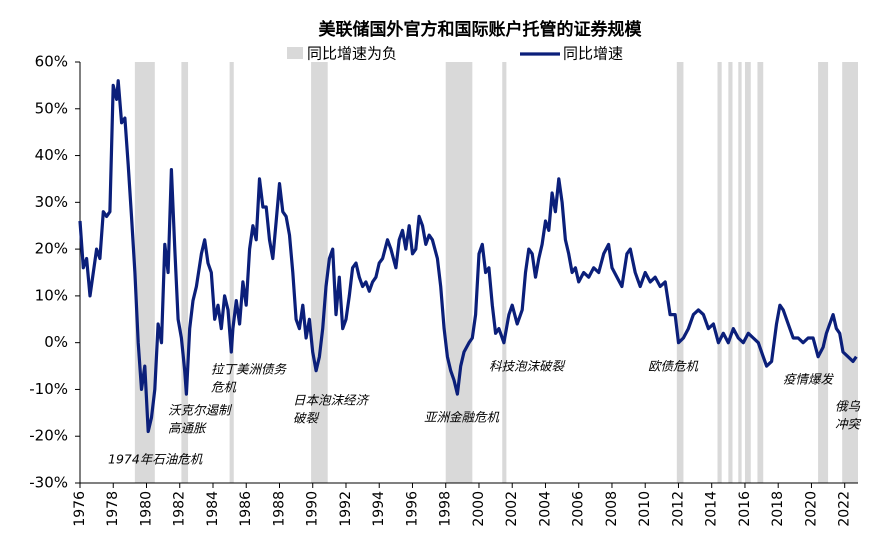 The width and height of the screenshot is (882, 549). What do you see at coordinates (545, 509) in the screenshot?
I see `x-tick-label: 2004` at bounding box center [545, 509].